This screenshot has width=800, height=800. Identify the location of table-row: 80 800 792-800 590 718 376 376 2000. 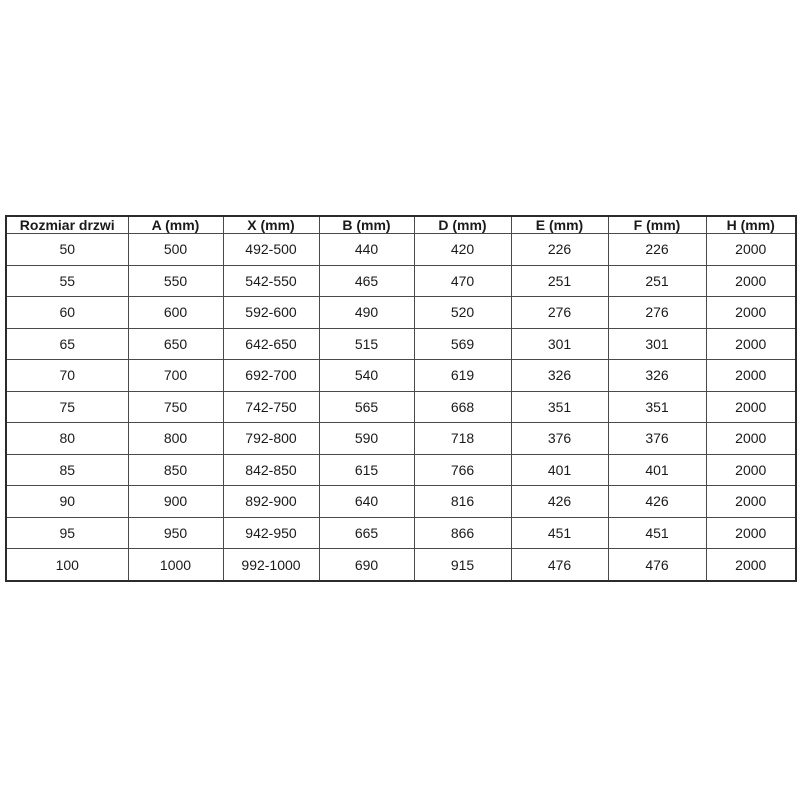
(401, 438).